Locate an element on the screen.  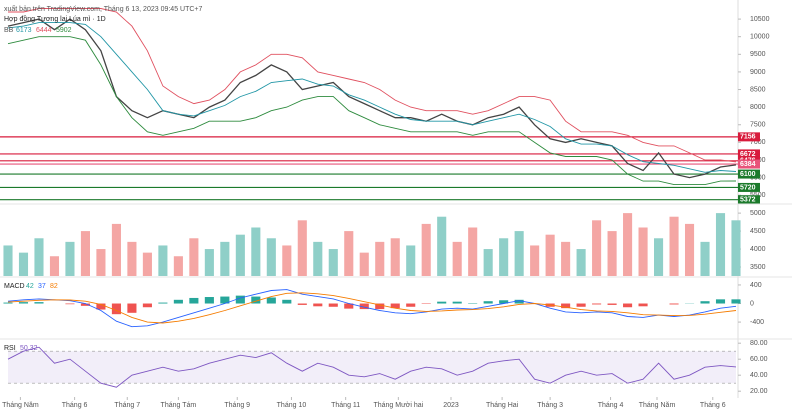
pane-value: 42 is located at coordinates (30, 286).